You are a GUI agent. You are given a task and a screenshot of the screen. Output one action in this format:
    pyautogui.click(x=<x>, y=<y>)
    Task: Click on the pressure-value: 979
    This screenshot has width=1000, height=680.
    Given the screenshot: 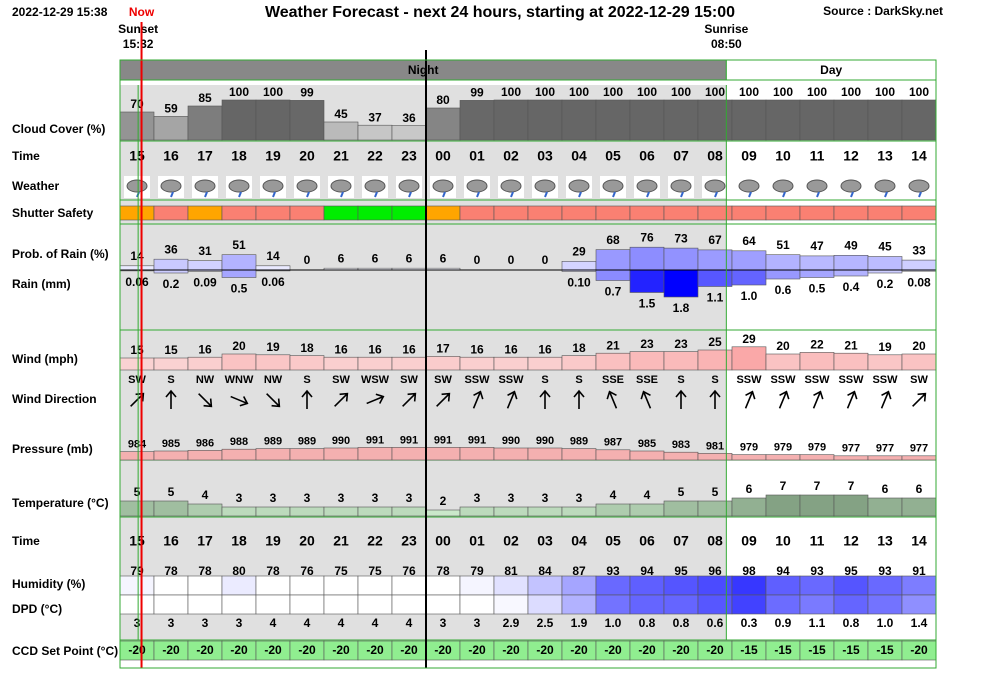 What is the action you would take?
    pyautogui.click(x=749, y=448)
    